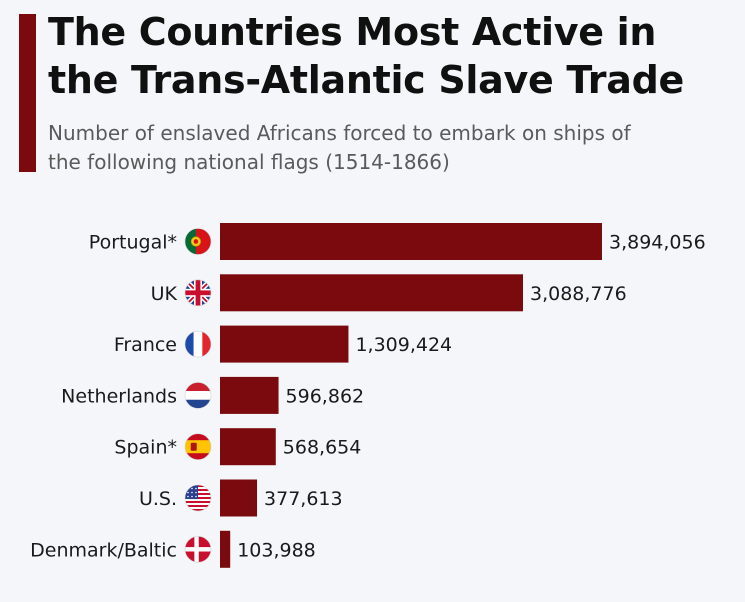 Image resolution: width=745 pixels, height=602 pixels. What do you see at coordinates (145, 448) in the screenshot?
I see `category-label: Spain*` at bounding box center [145, 448].